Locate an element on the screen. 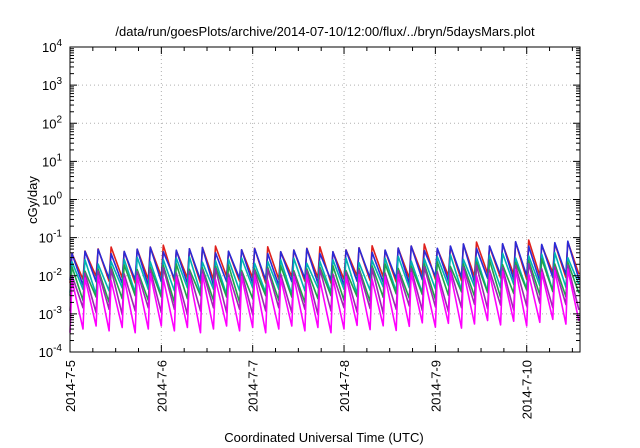  y-tick-label: 10⁻¹ is located at coordinates (51, 237).